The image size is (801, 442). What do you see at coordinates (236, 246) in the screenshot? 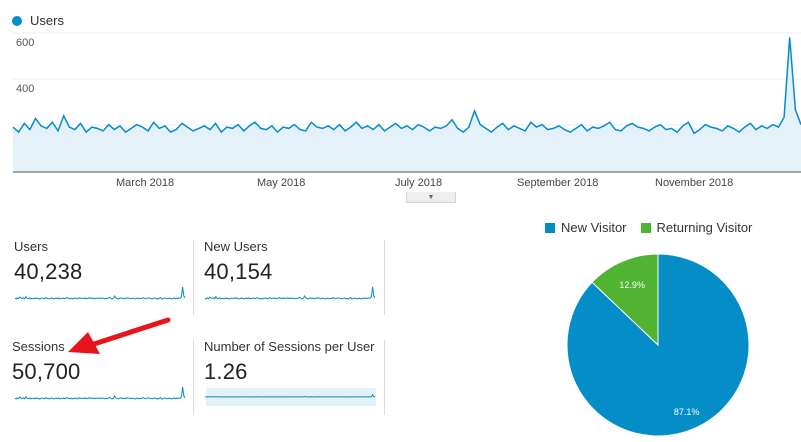
I see `metric-new-users-label: New Users` at bounding box center [236, 246].